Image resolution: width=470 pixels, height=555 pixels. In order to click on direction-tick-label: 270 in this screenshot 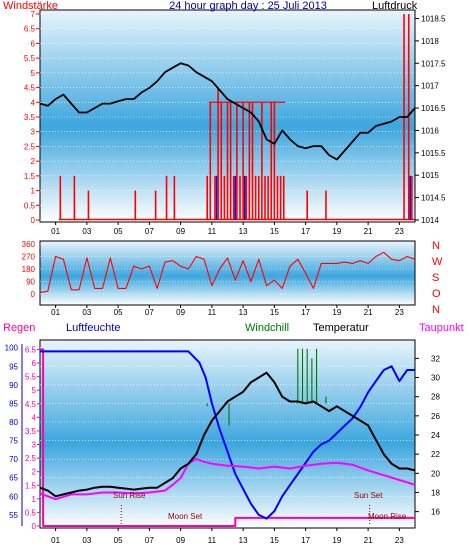, I will do `click(29, 257)`.